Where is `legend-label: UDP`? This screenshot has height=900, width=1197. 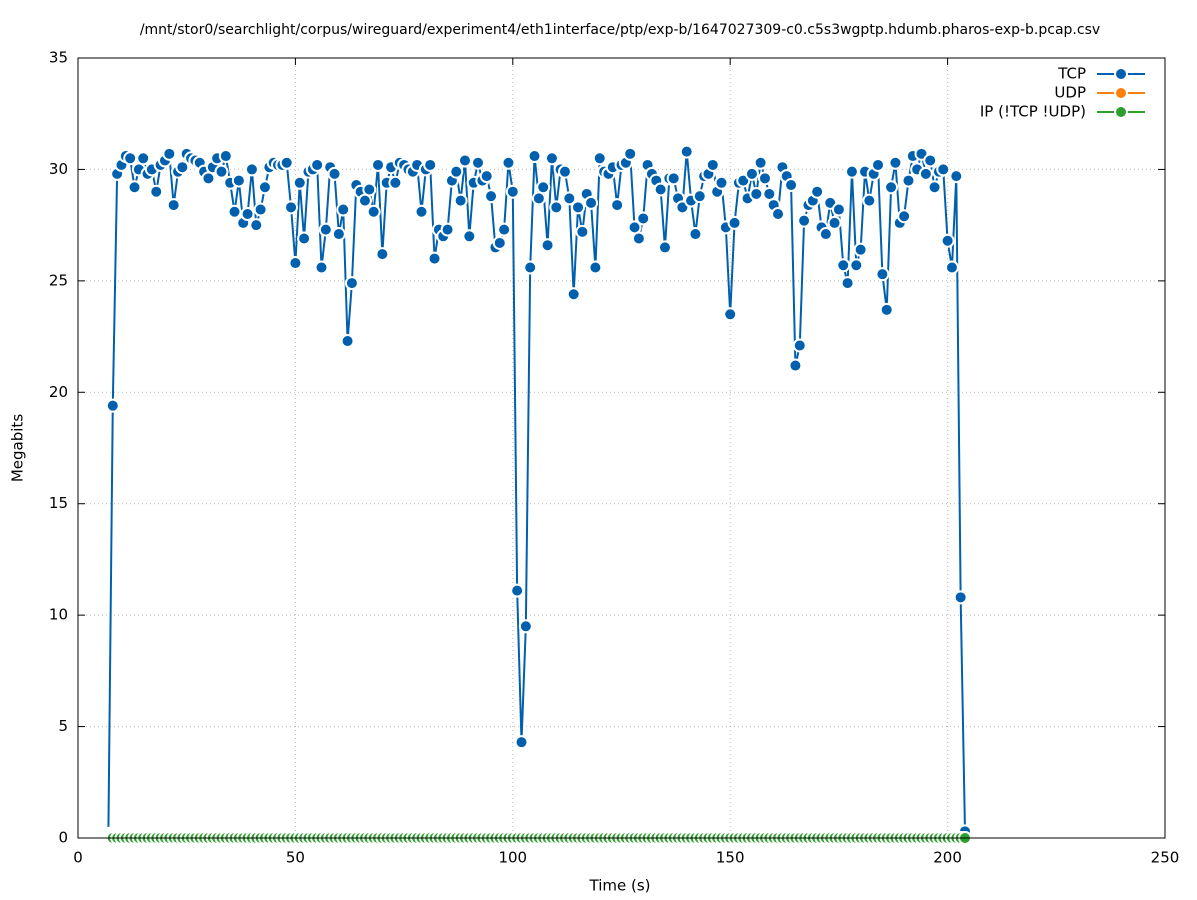
legend-label: UDP is located at coordinates (1070, 93).